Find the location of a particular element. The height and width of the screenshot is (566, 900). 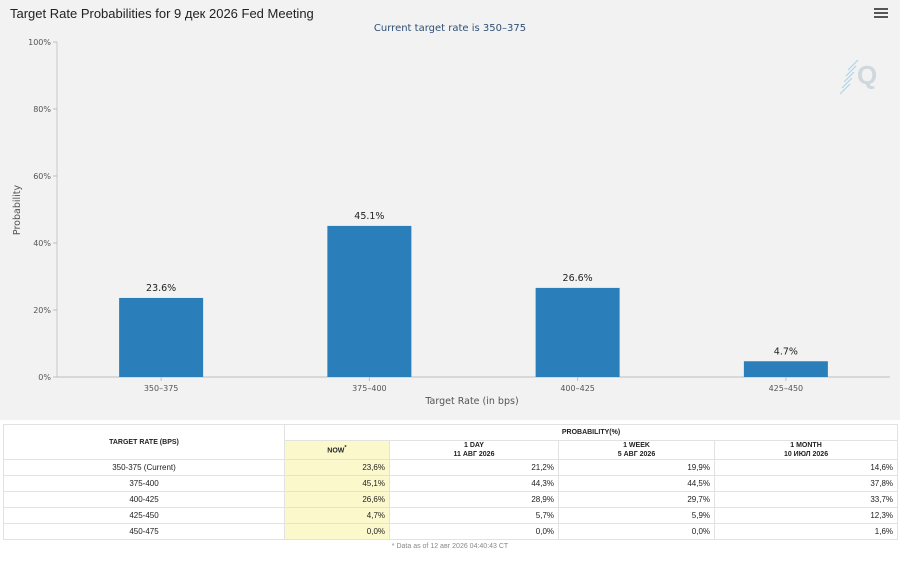

column-header-date: 10 ИЮЛ 2026 is located at coordinates (806, 454).